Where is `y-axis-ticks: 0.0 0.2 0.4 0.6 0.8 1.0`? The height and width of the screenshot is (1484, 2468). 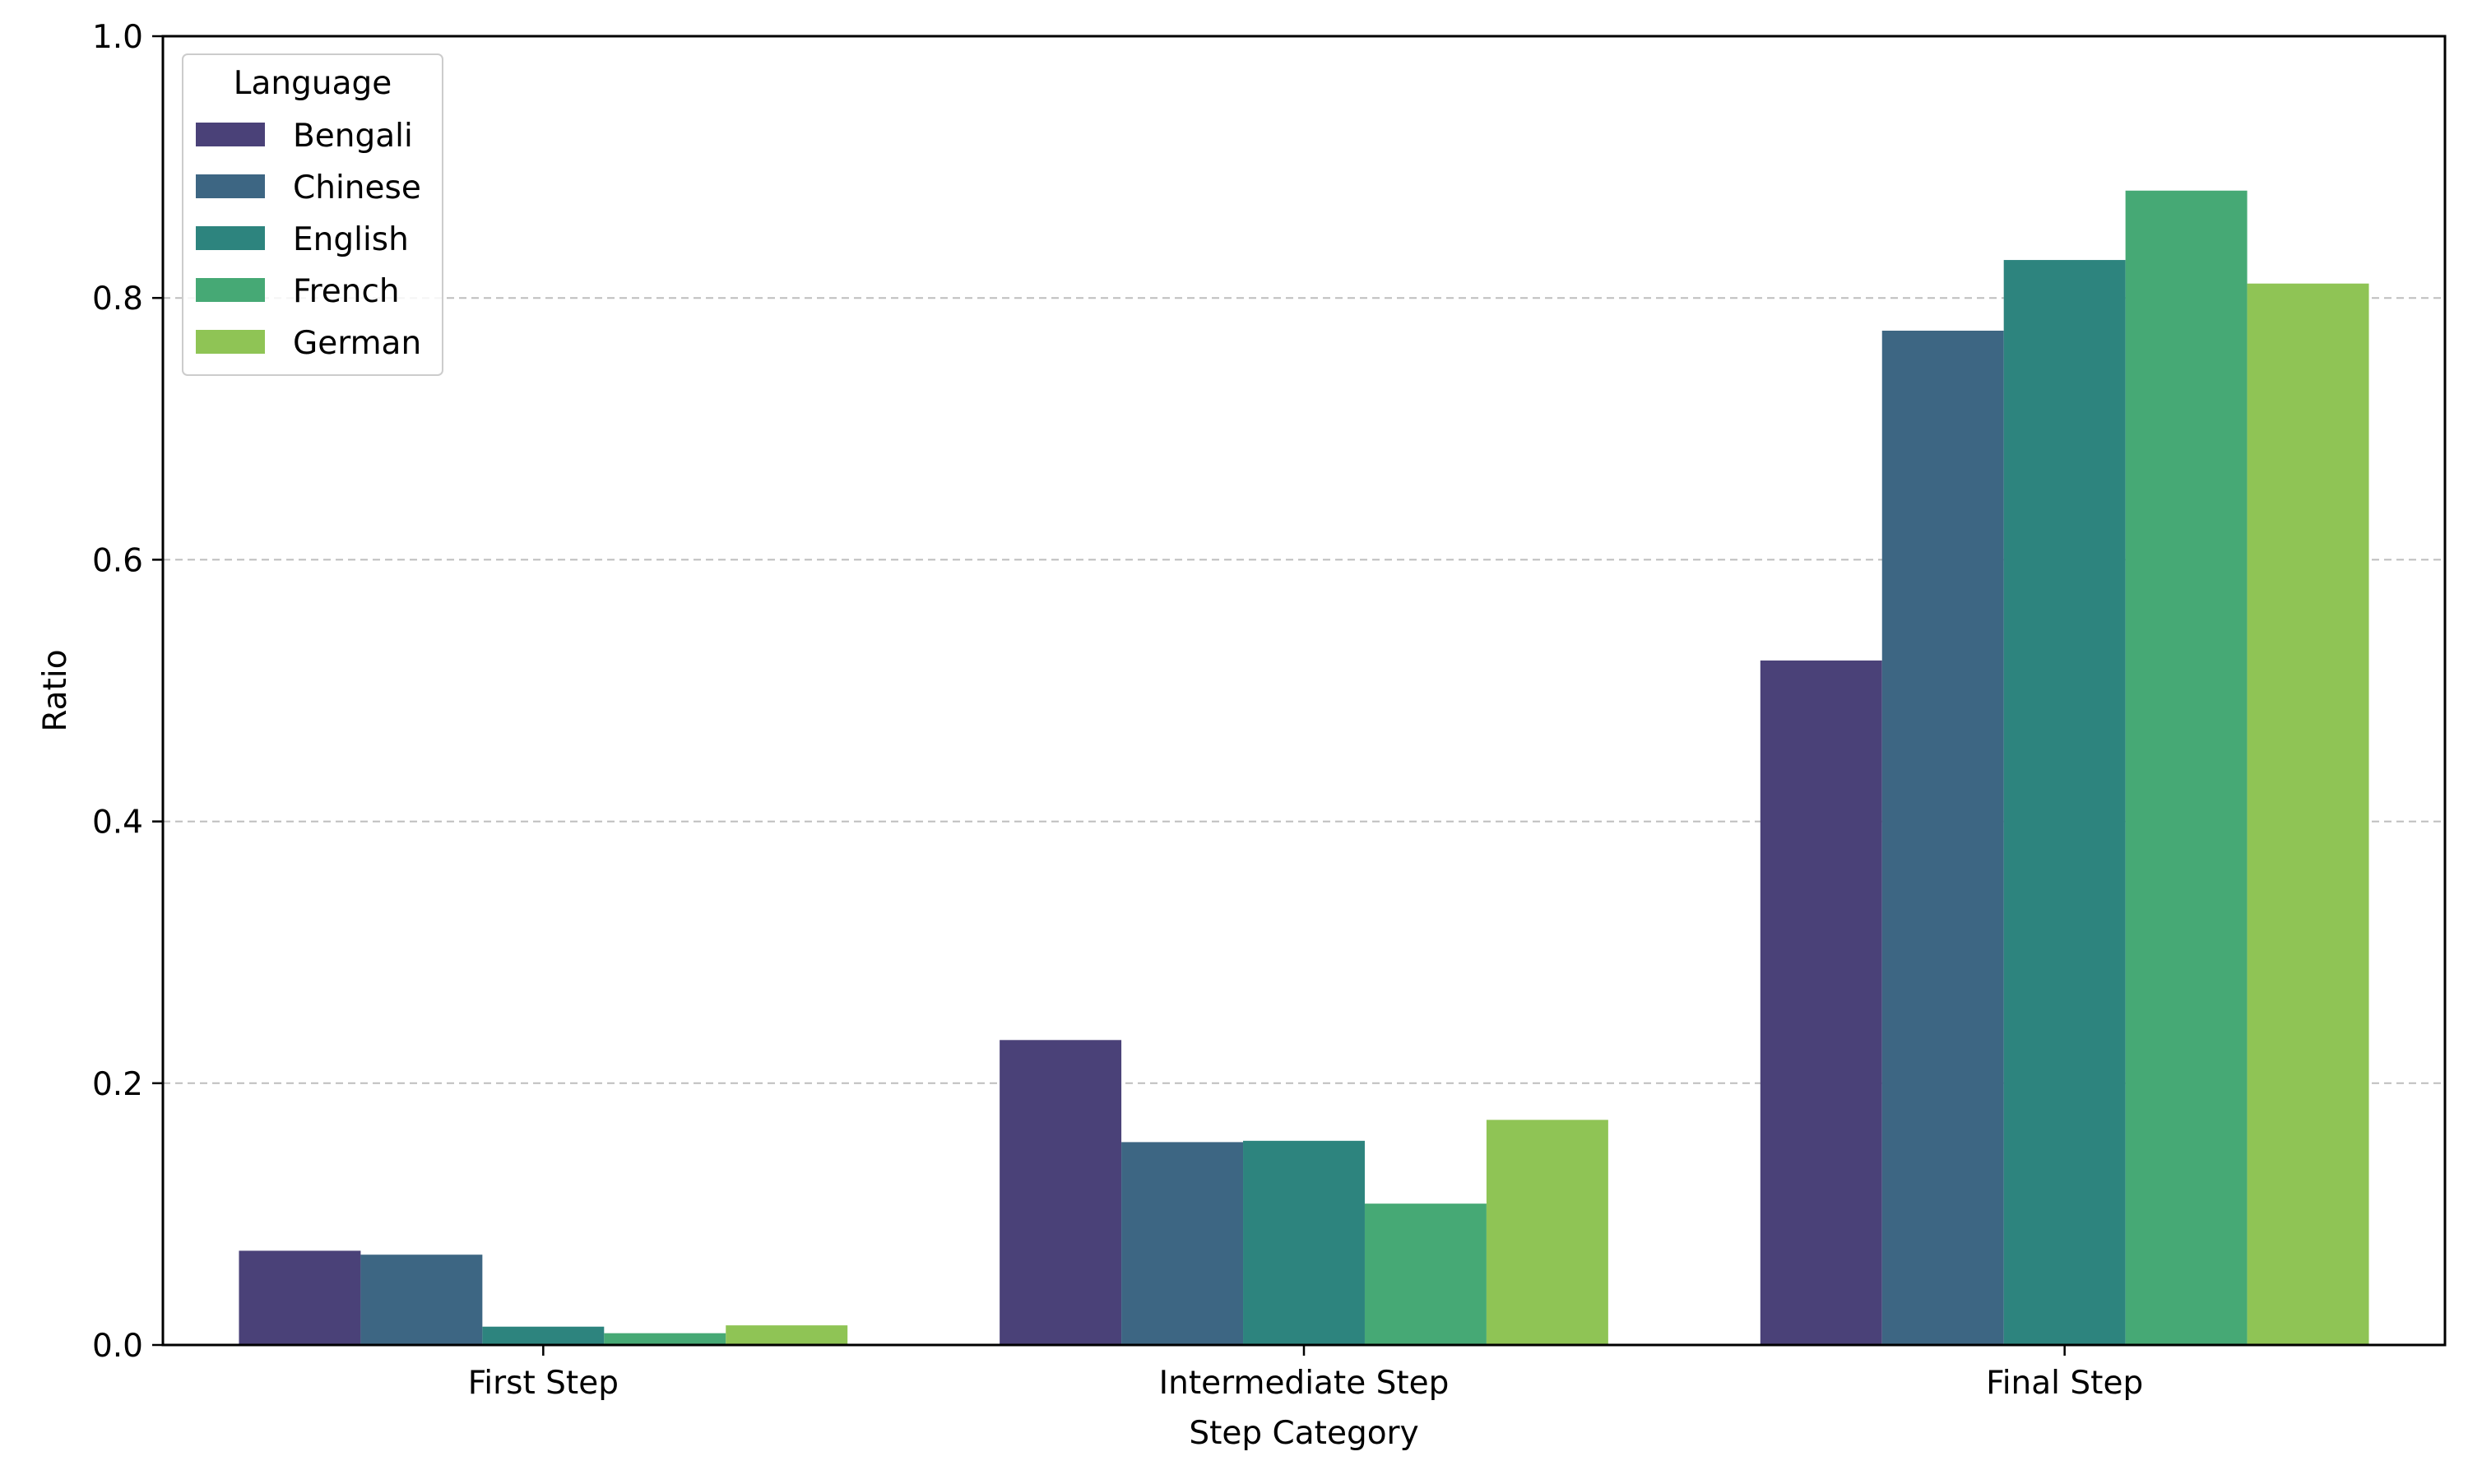 y-axis-ticks: 0.0 0.2 0.4 0.6 0.8 1.0 is located at coordinates (127, 692).